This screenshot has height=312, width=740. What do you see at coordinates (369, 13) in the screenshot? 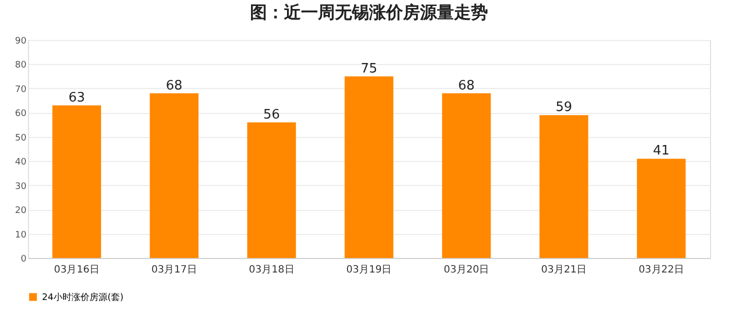
I see `chart-title: 图：近一周无锡涨价房源量走势` at bounding box center [369, 13].